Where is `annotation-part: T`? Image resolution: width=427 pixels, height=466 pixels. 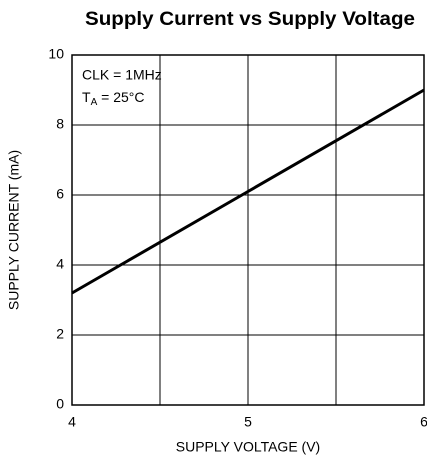
annotation-part: T is located at coordinates (86, 97).